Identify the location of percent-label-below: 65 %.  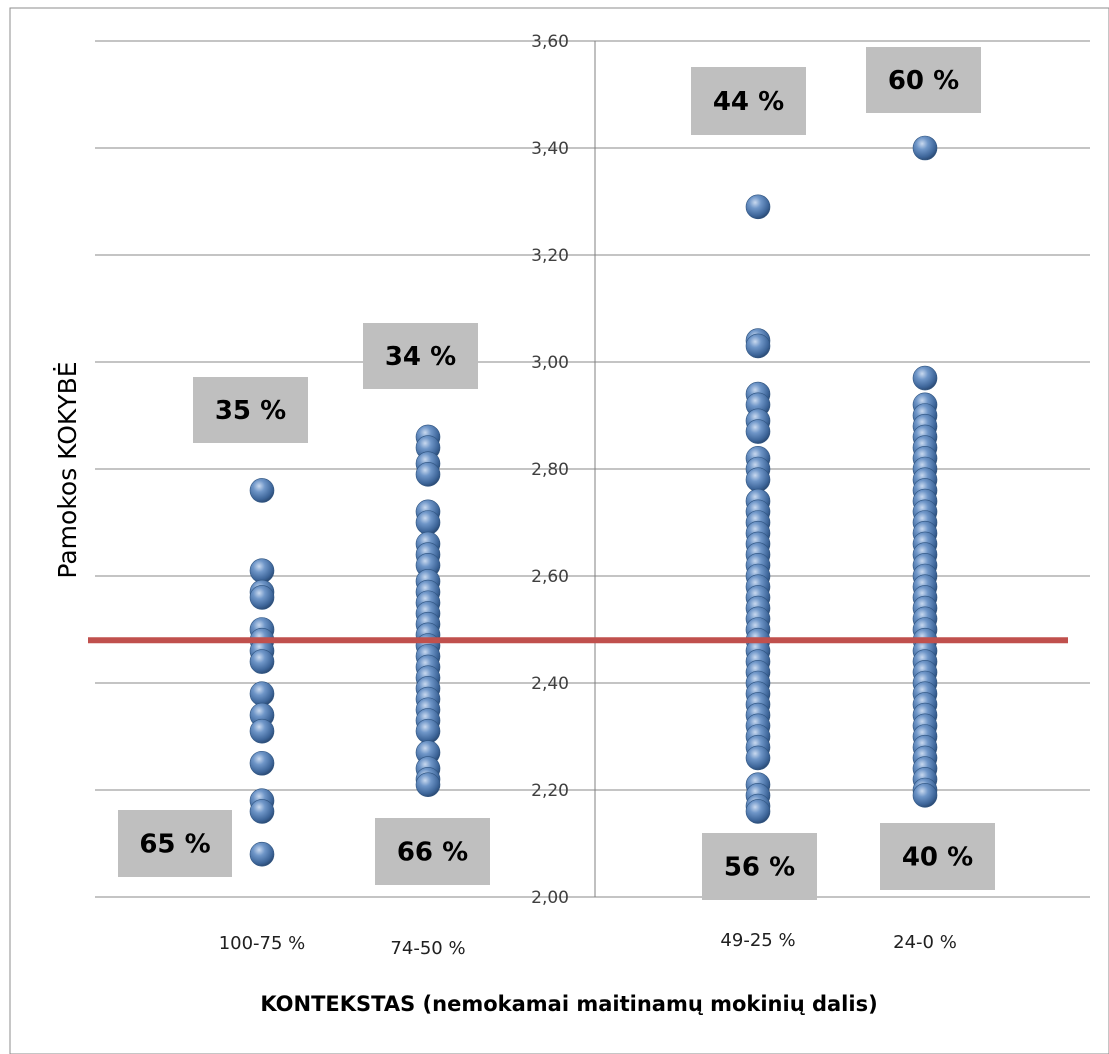
(174, 845).